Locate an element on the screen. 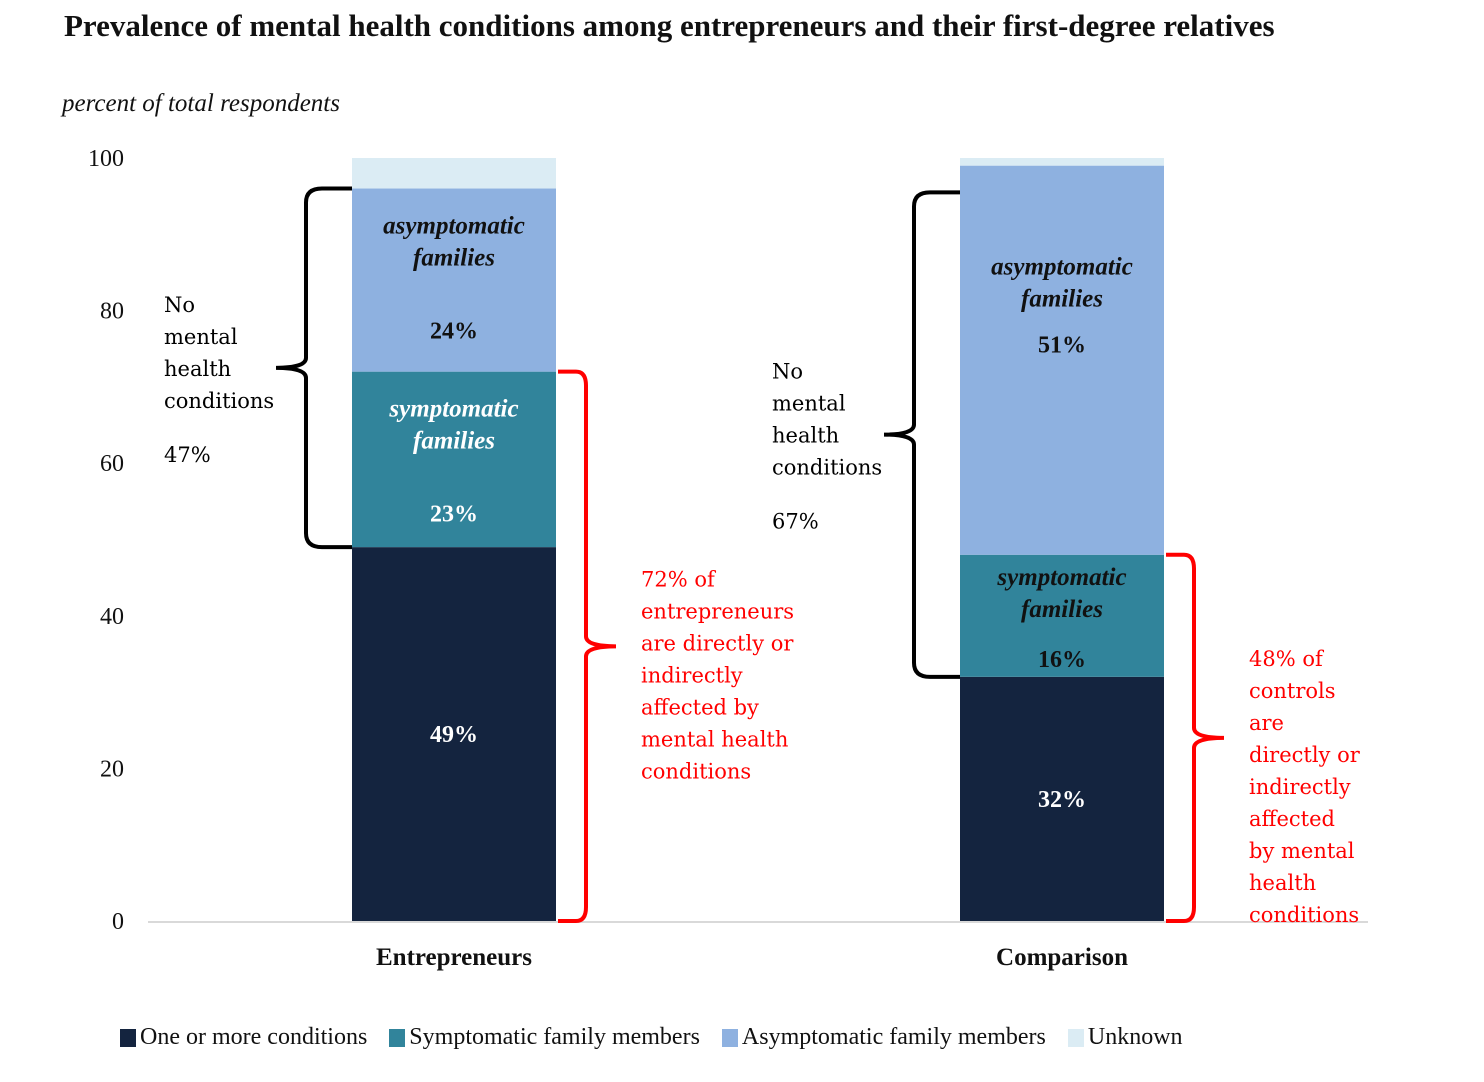  segment-label-entrepreneurs-asymptomatic-family-members-value: 24% is located at coordinates (454, 332).